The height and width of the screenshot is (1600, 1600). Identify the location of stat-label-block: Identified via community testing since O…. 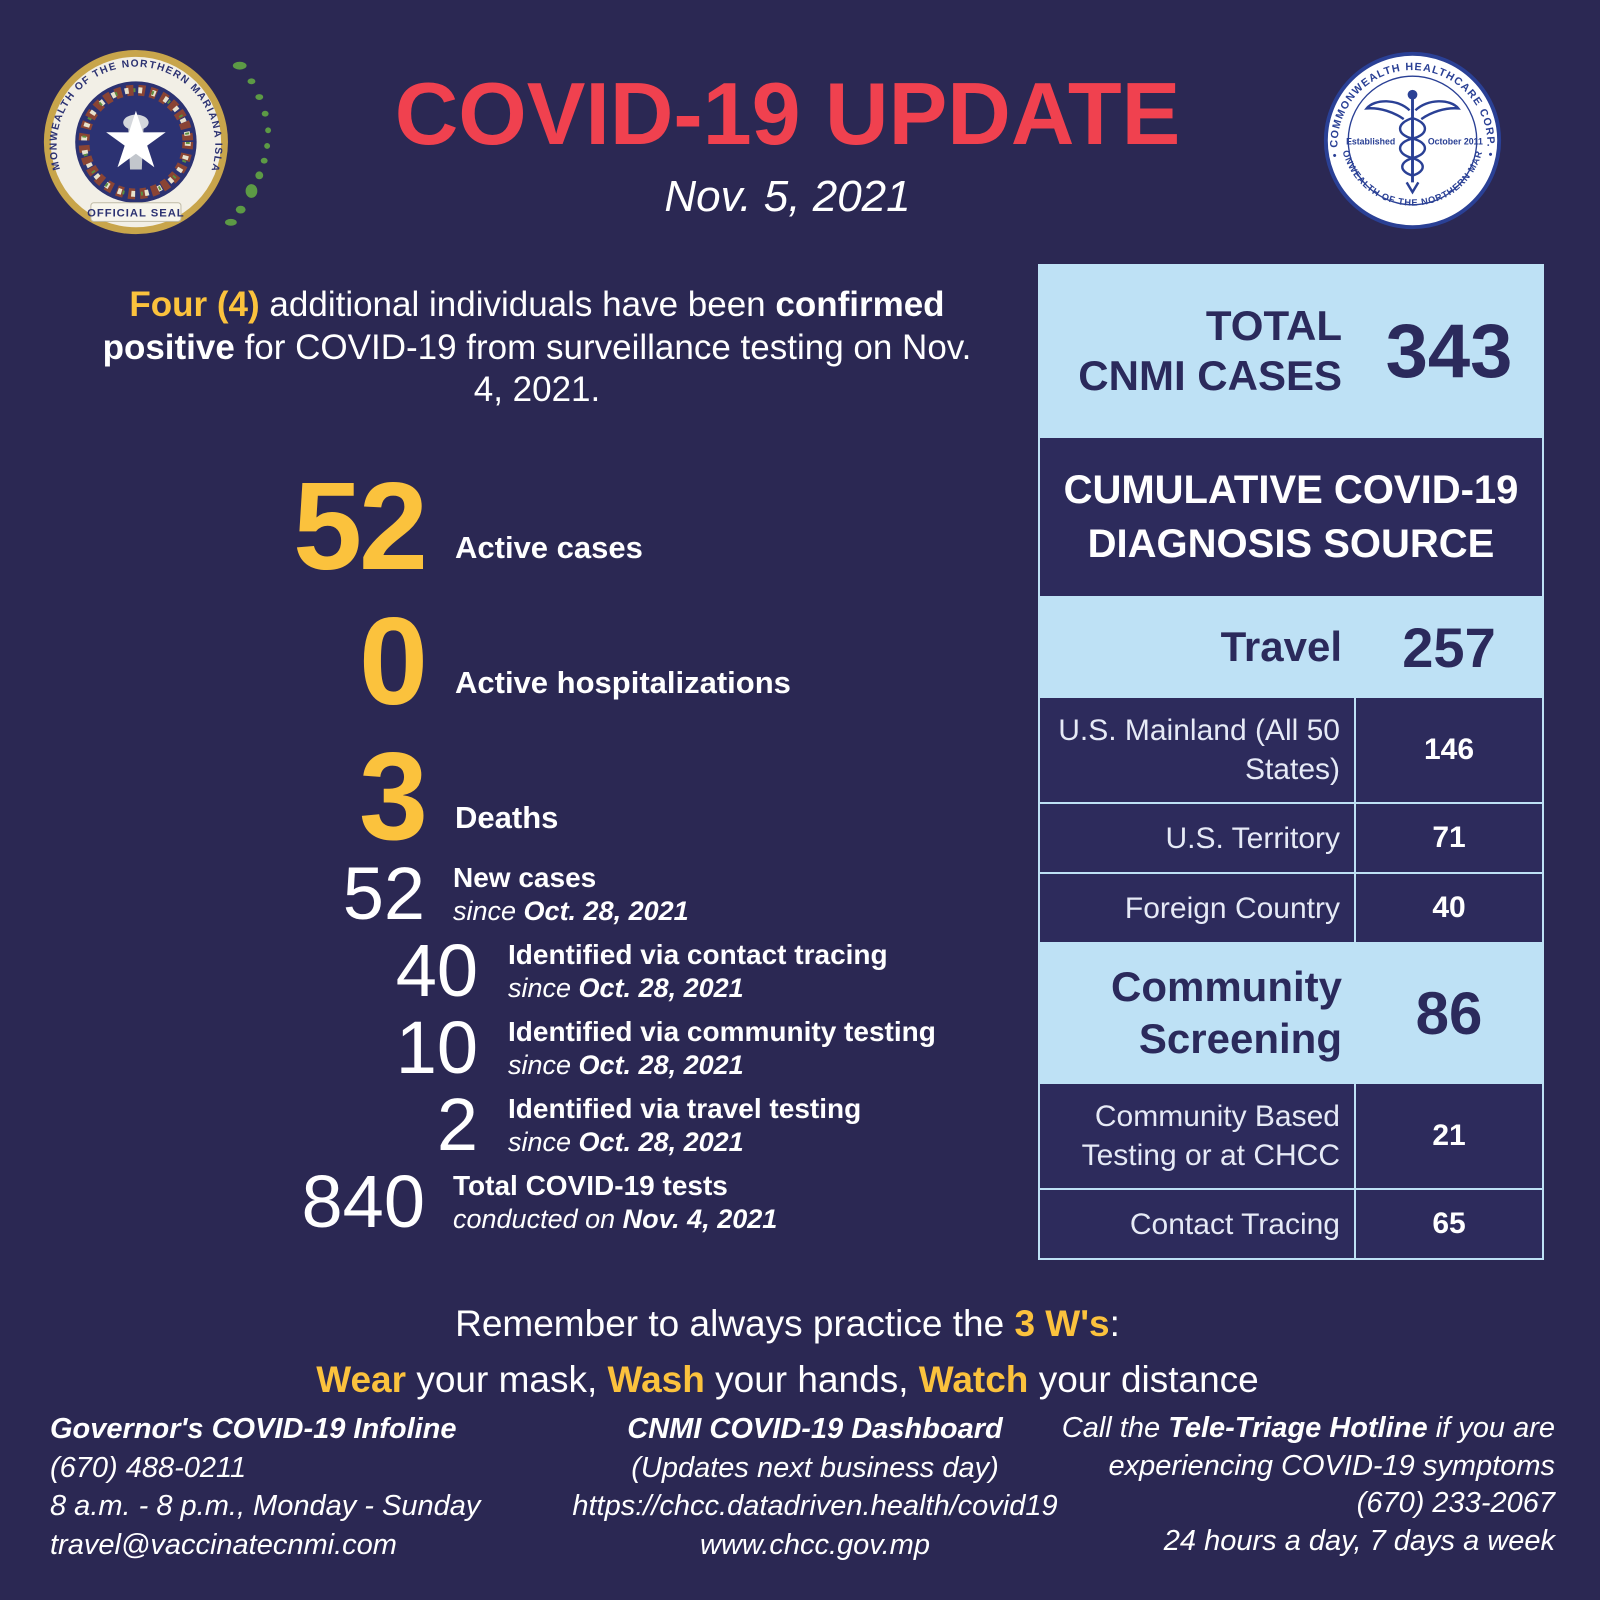
(722, 1048).